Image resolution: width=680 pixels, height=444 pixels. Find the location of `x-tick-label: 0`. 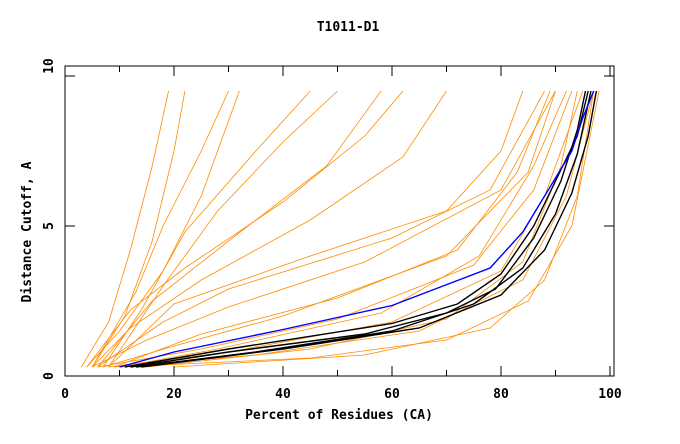

x-tick-label: 0 is located at coordinates (65, 394).